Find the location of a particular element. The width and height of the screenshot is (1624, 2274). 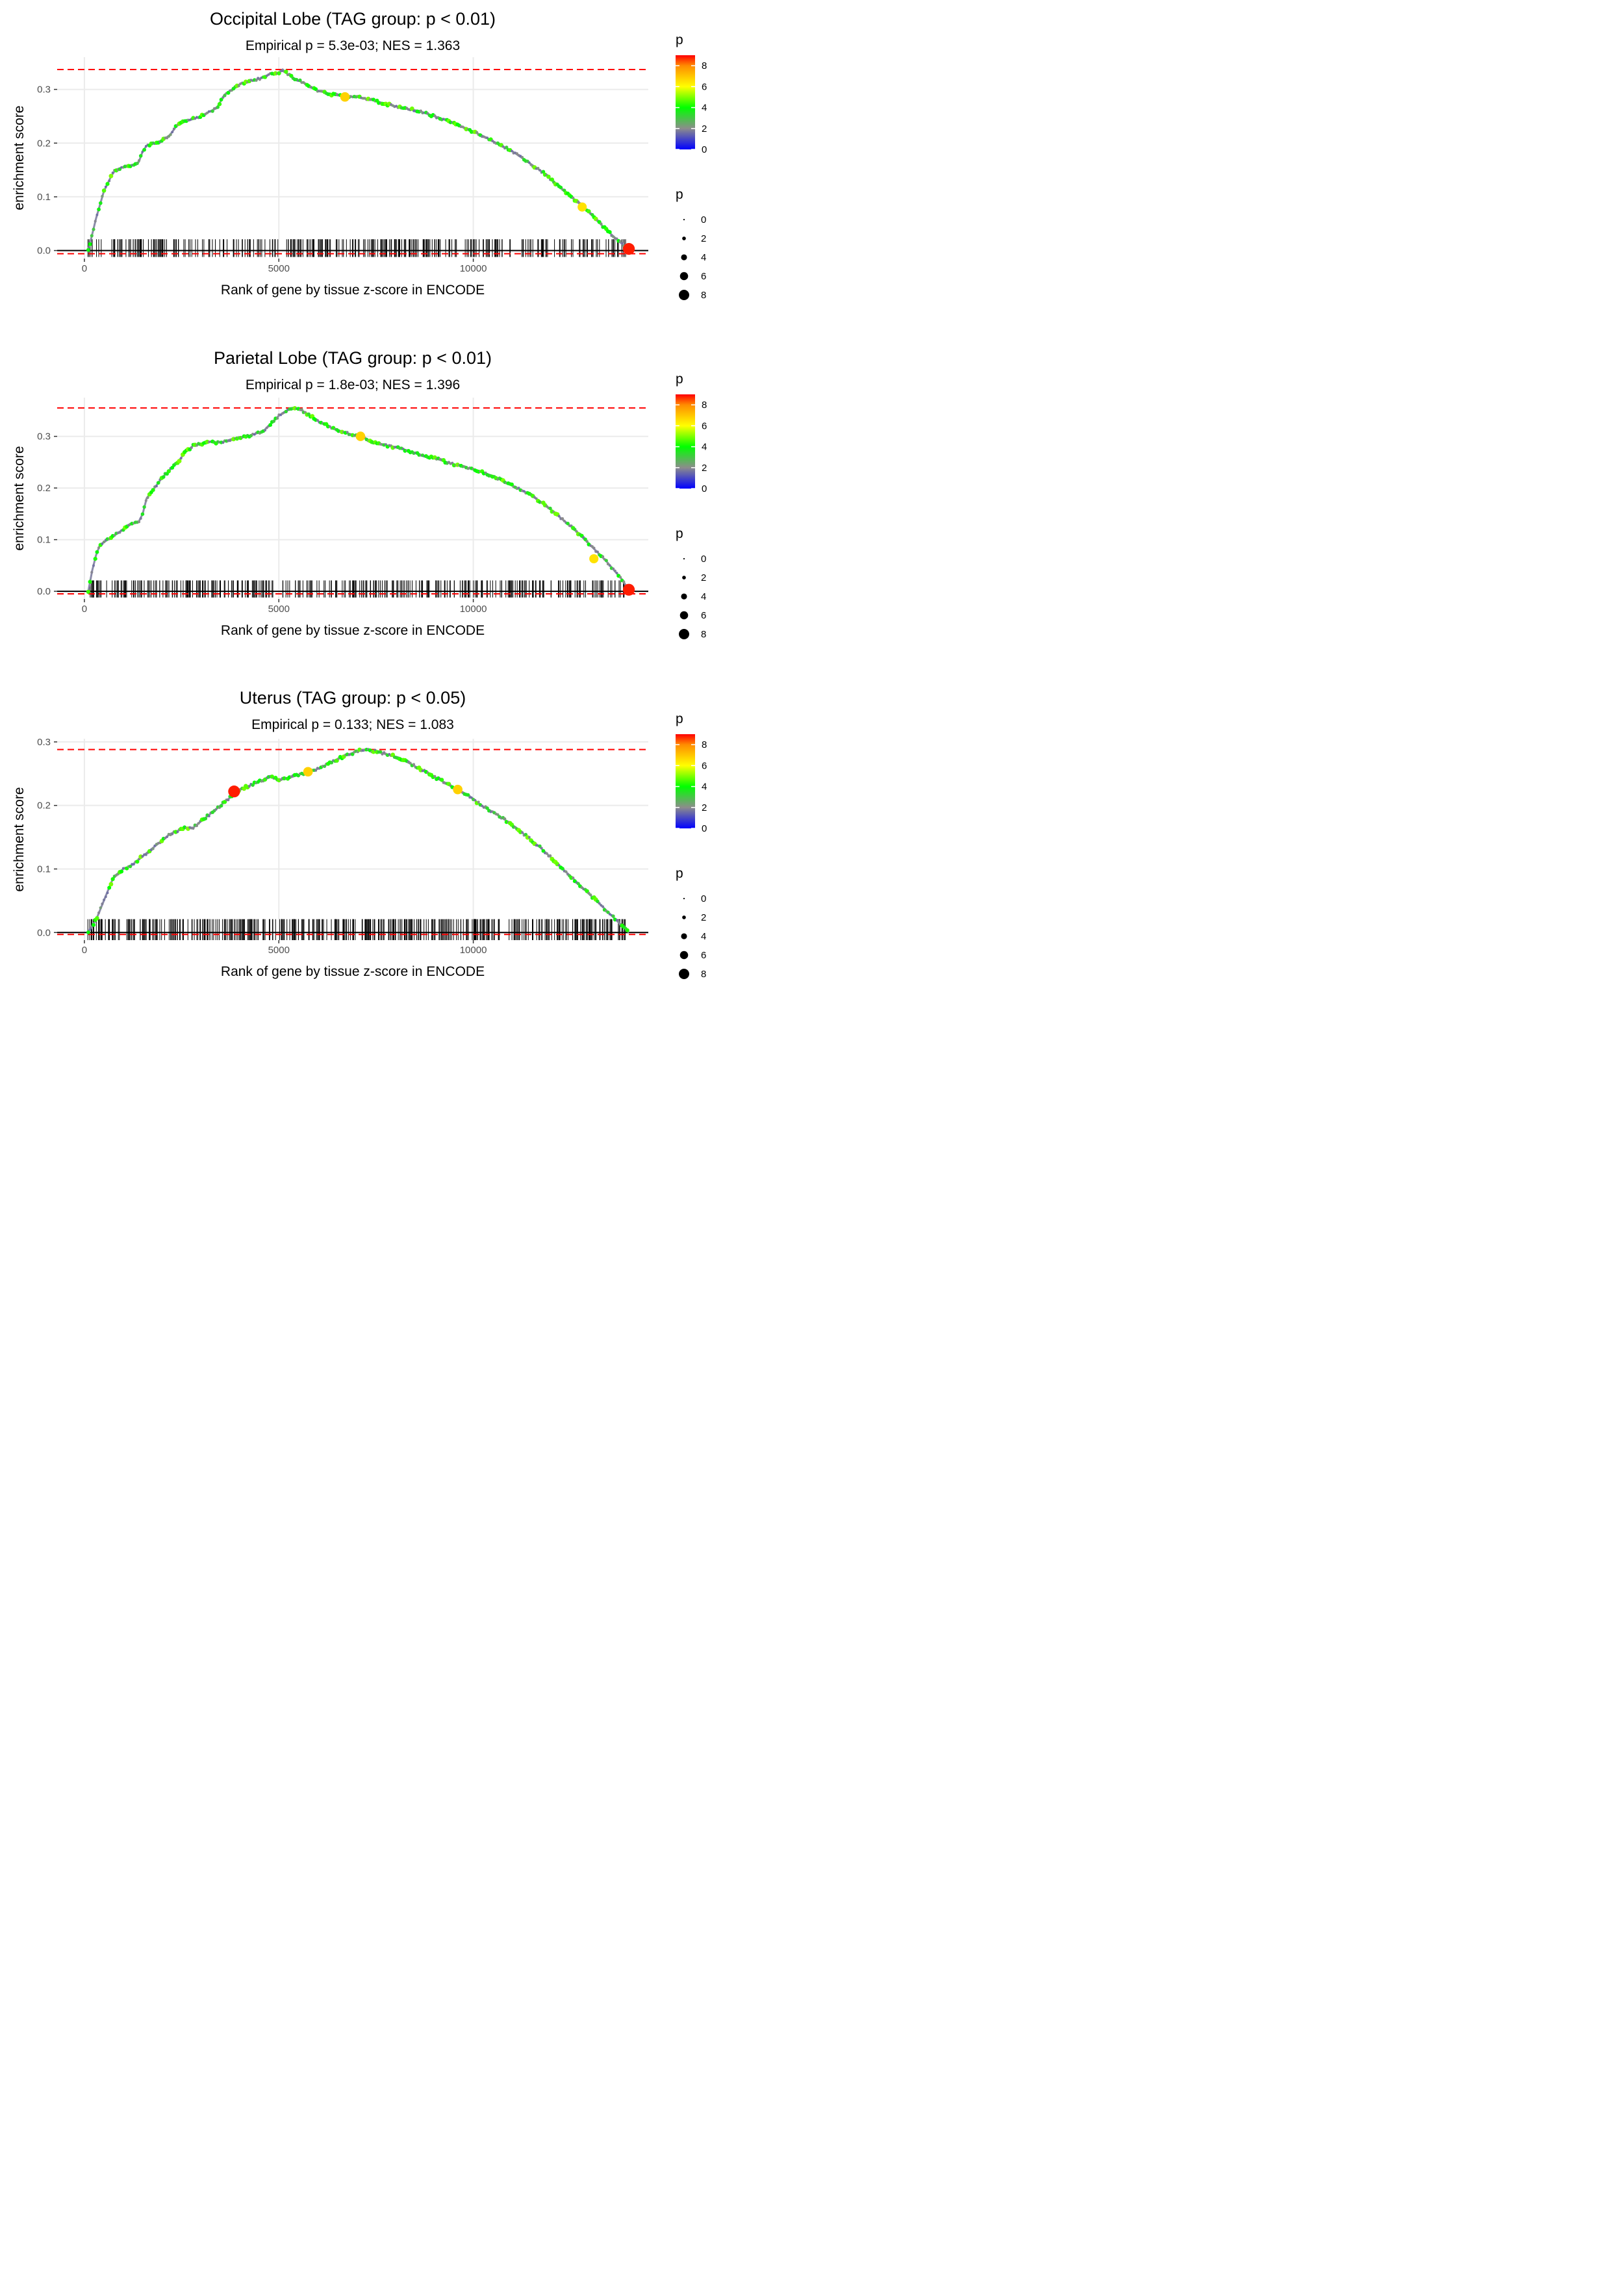

x-axis-title: Rank of gene by tissue z-score in ENCODE is located at coordinates (353, 971).